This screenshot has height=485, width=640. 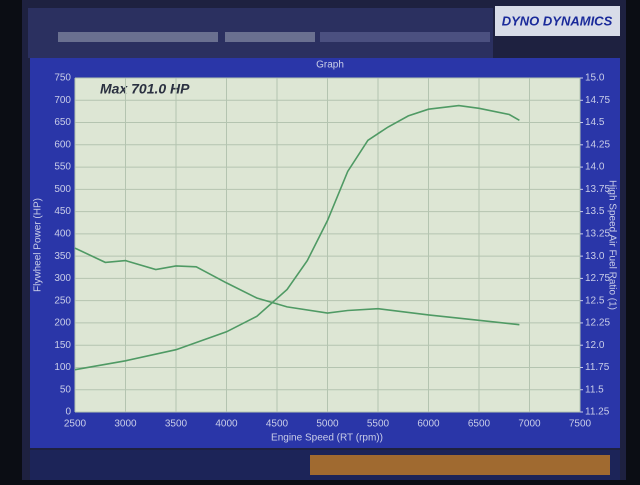 I want to click on y2-tick-label: 13.5, so click(x=595, y=211).